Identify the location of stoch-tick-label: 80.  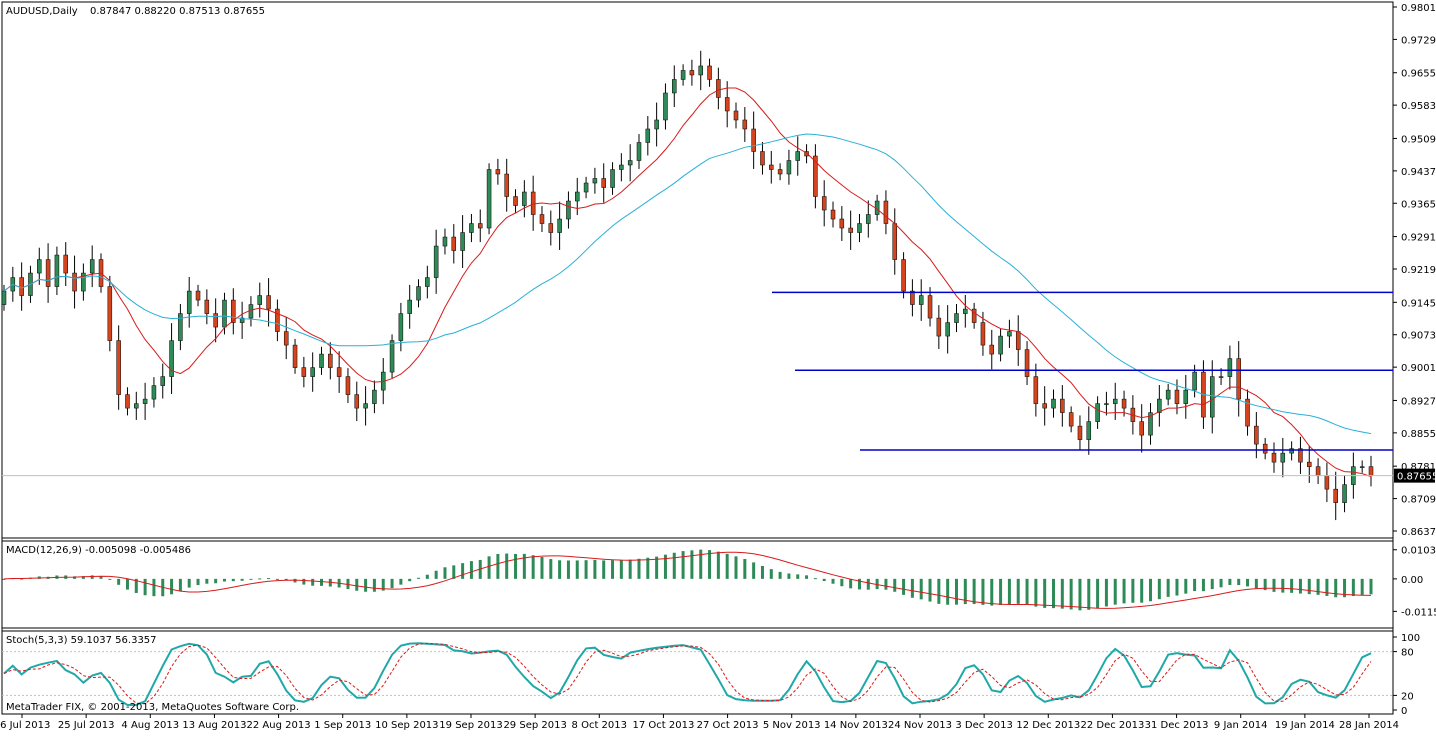
(1407, 653).